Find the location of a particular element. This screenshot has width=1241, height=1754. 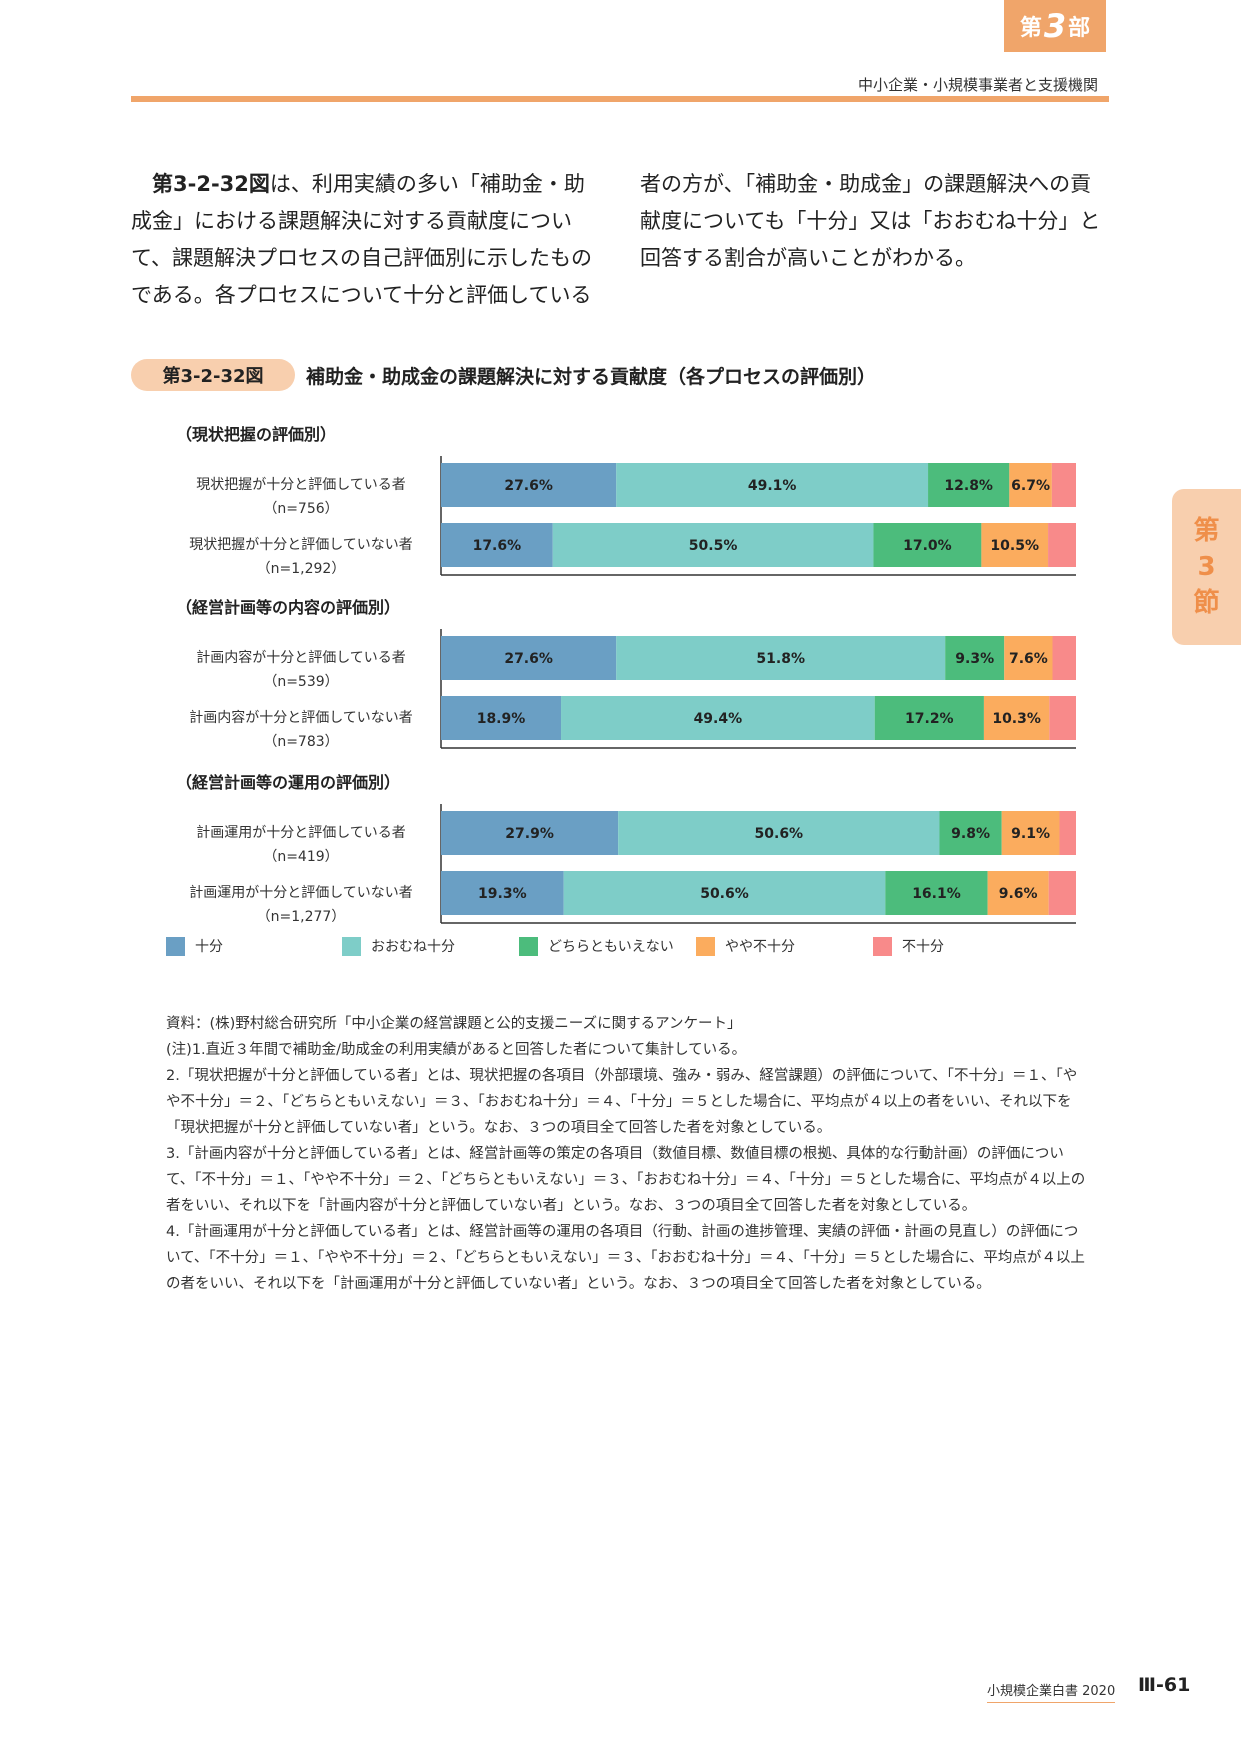

legend-item: おおむね十分 is located at coordinates (398, 946).